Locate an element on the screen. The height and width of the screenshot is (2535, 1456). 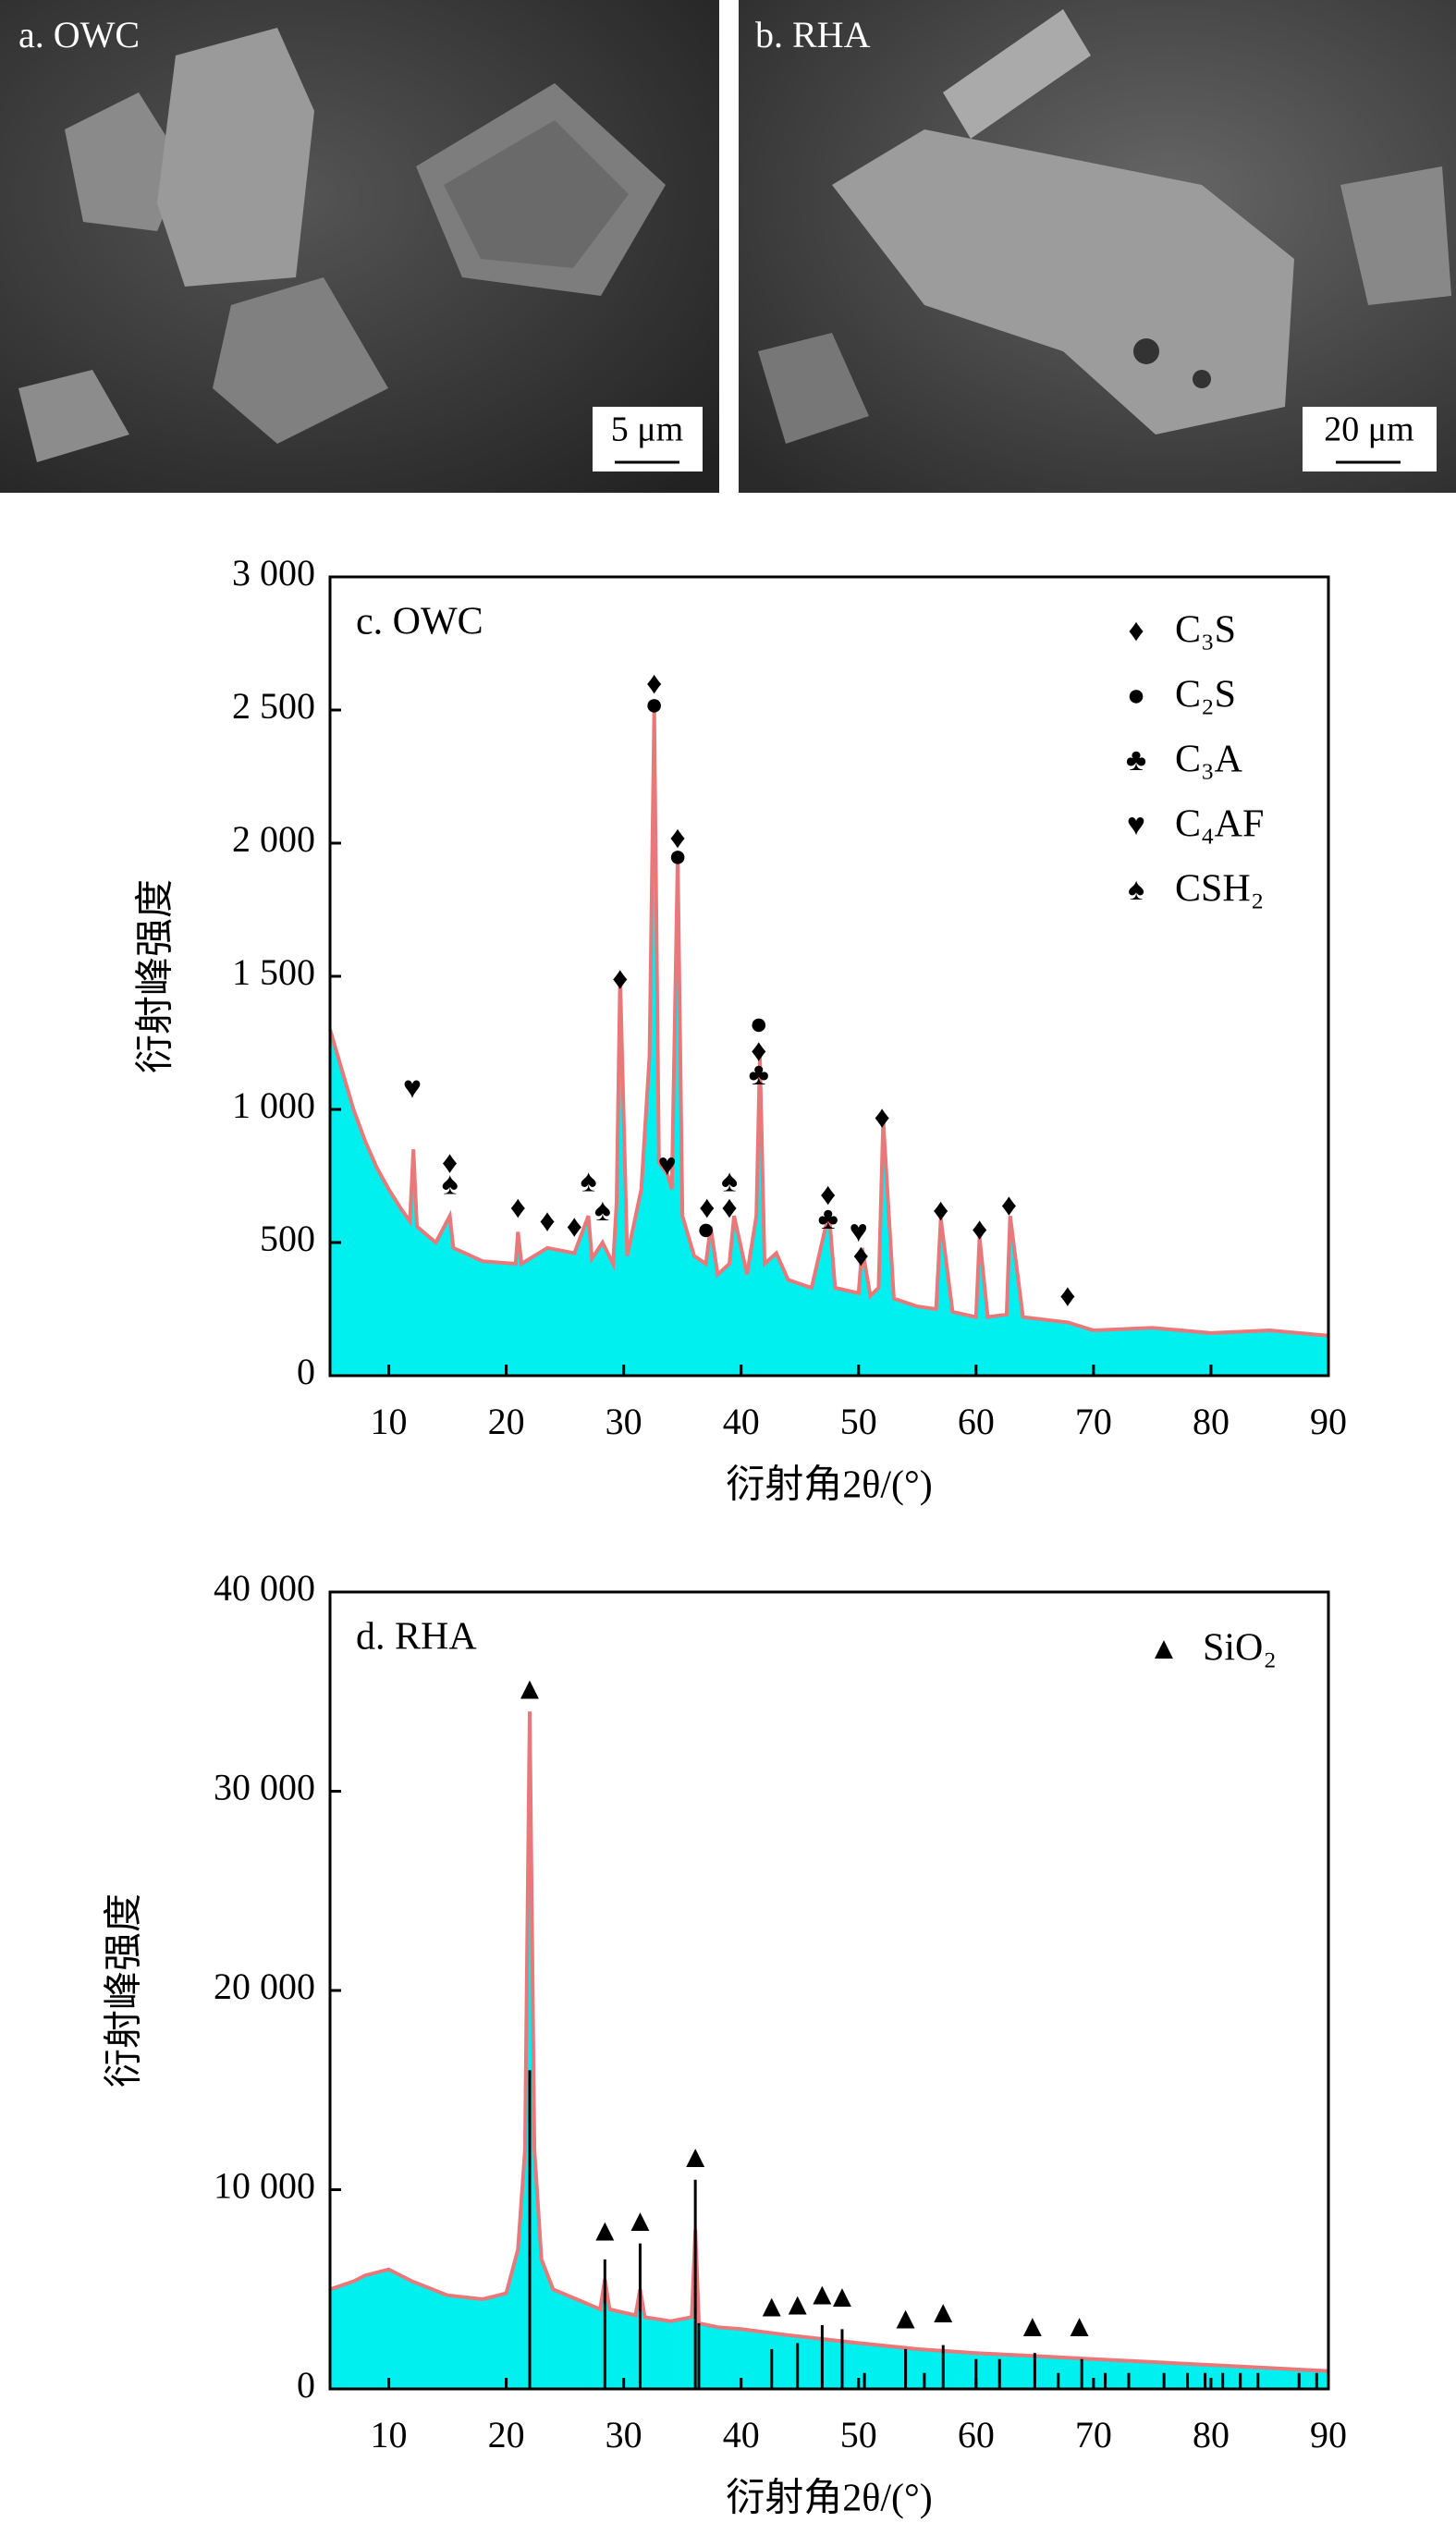
y-tick-label: 10 000 is located at coordinates (264, 2186).